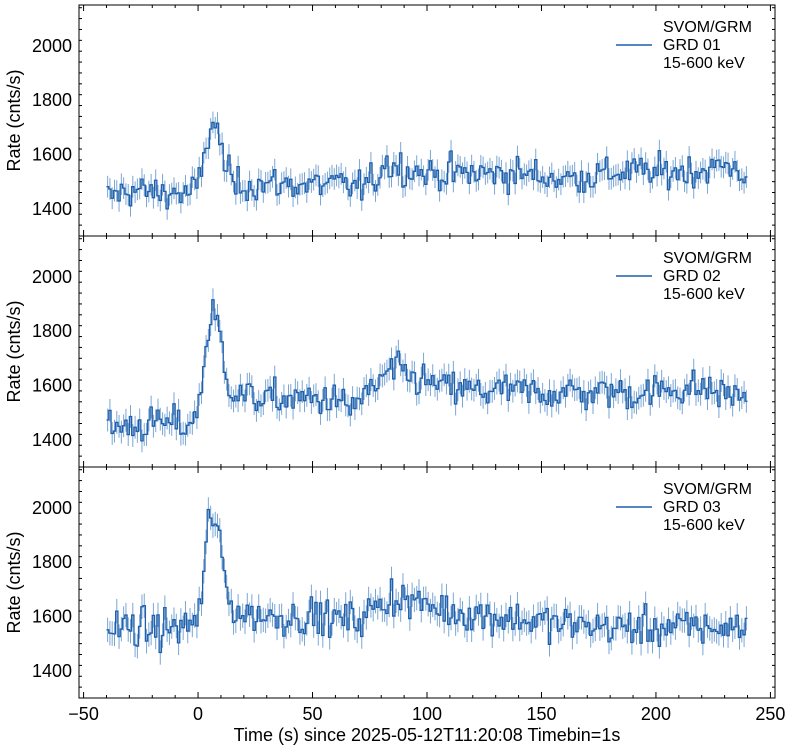  I want to click on legend-text-line: GRD 01, so click(692, 45).